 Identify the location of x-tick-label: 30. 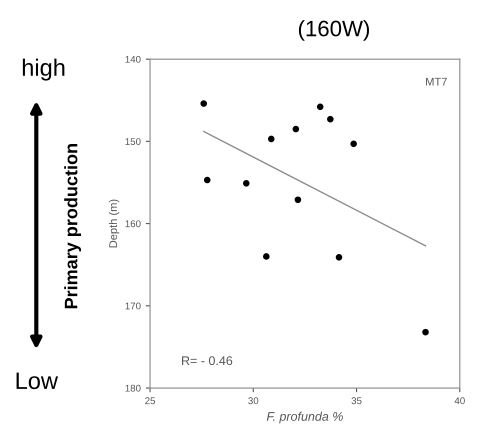
(253, 400).